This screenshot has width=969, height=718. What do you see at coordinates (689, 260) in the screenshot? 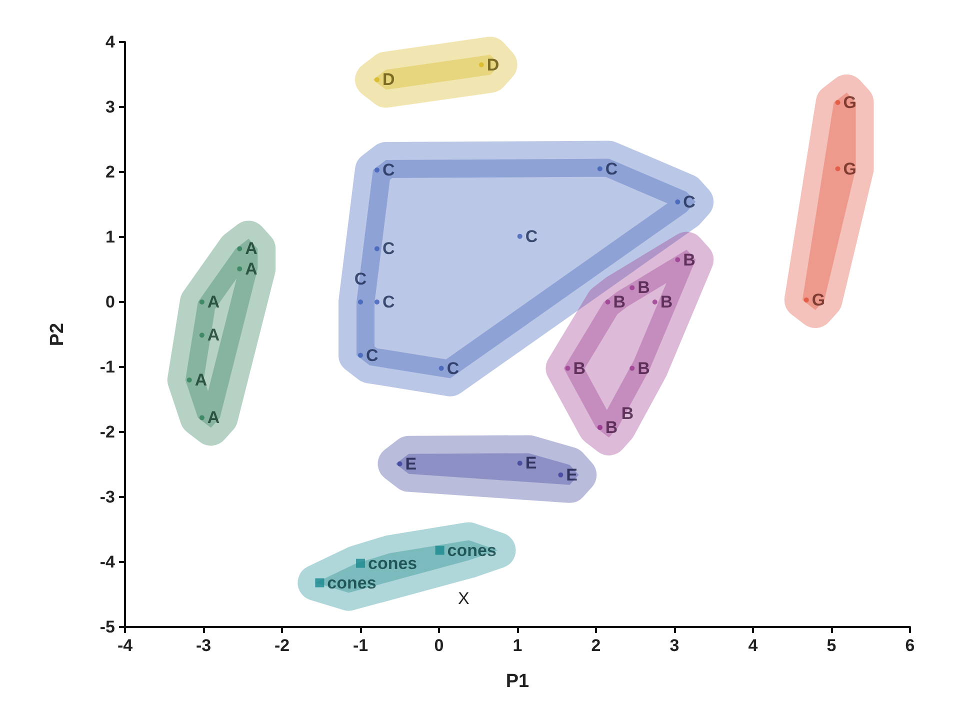
I see `series-label: B` at bounding box center [689, 260].